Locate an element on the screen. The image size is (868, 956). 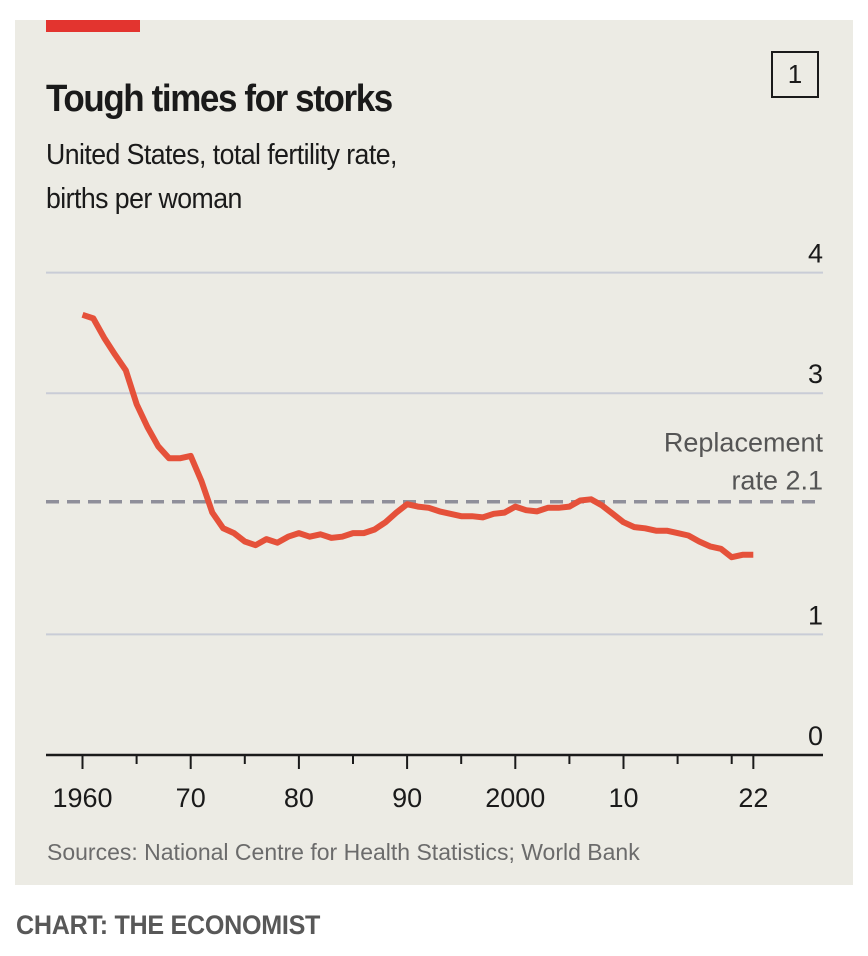
x-tick-label: 90 is located at coordinates (407, 798).